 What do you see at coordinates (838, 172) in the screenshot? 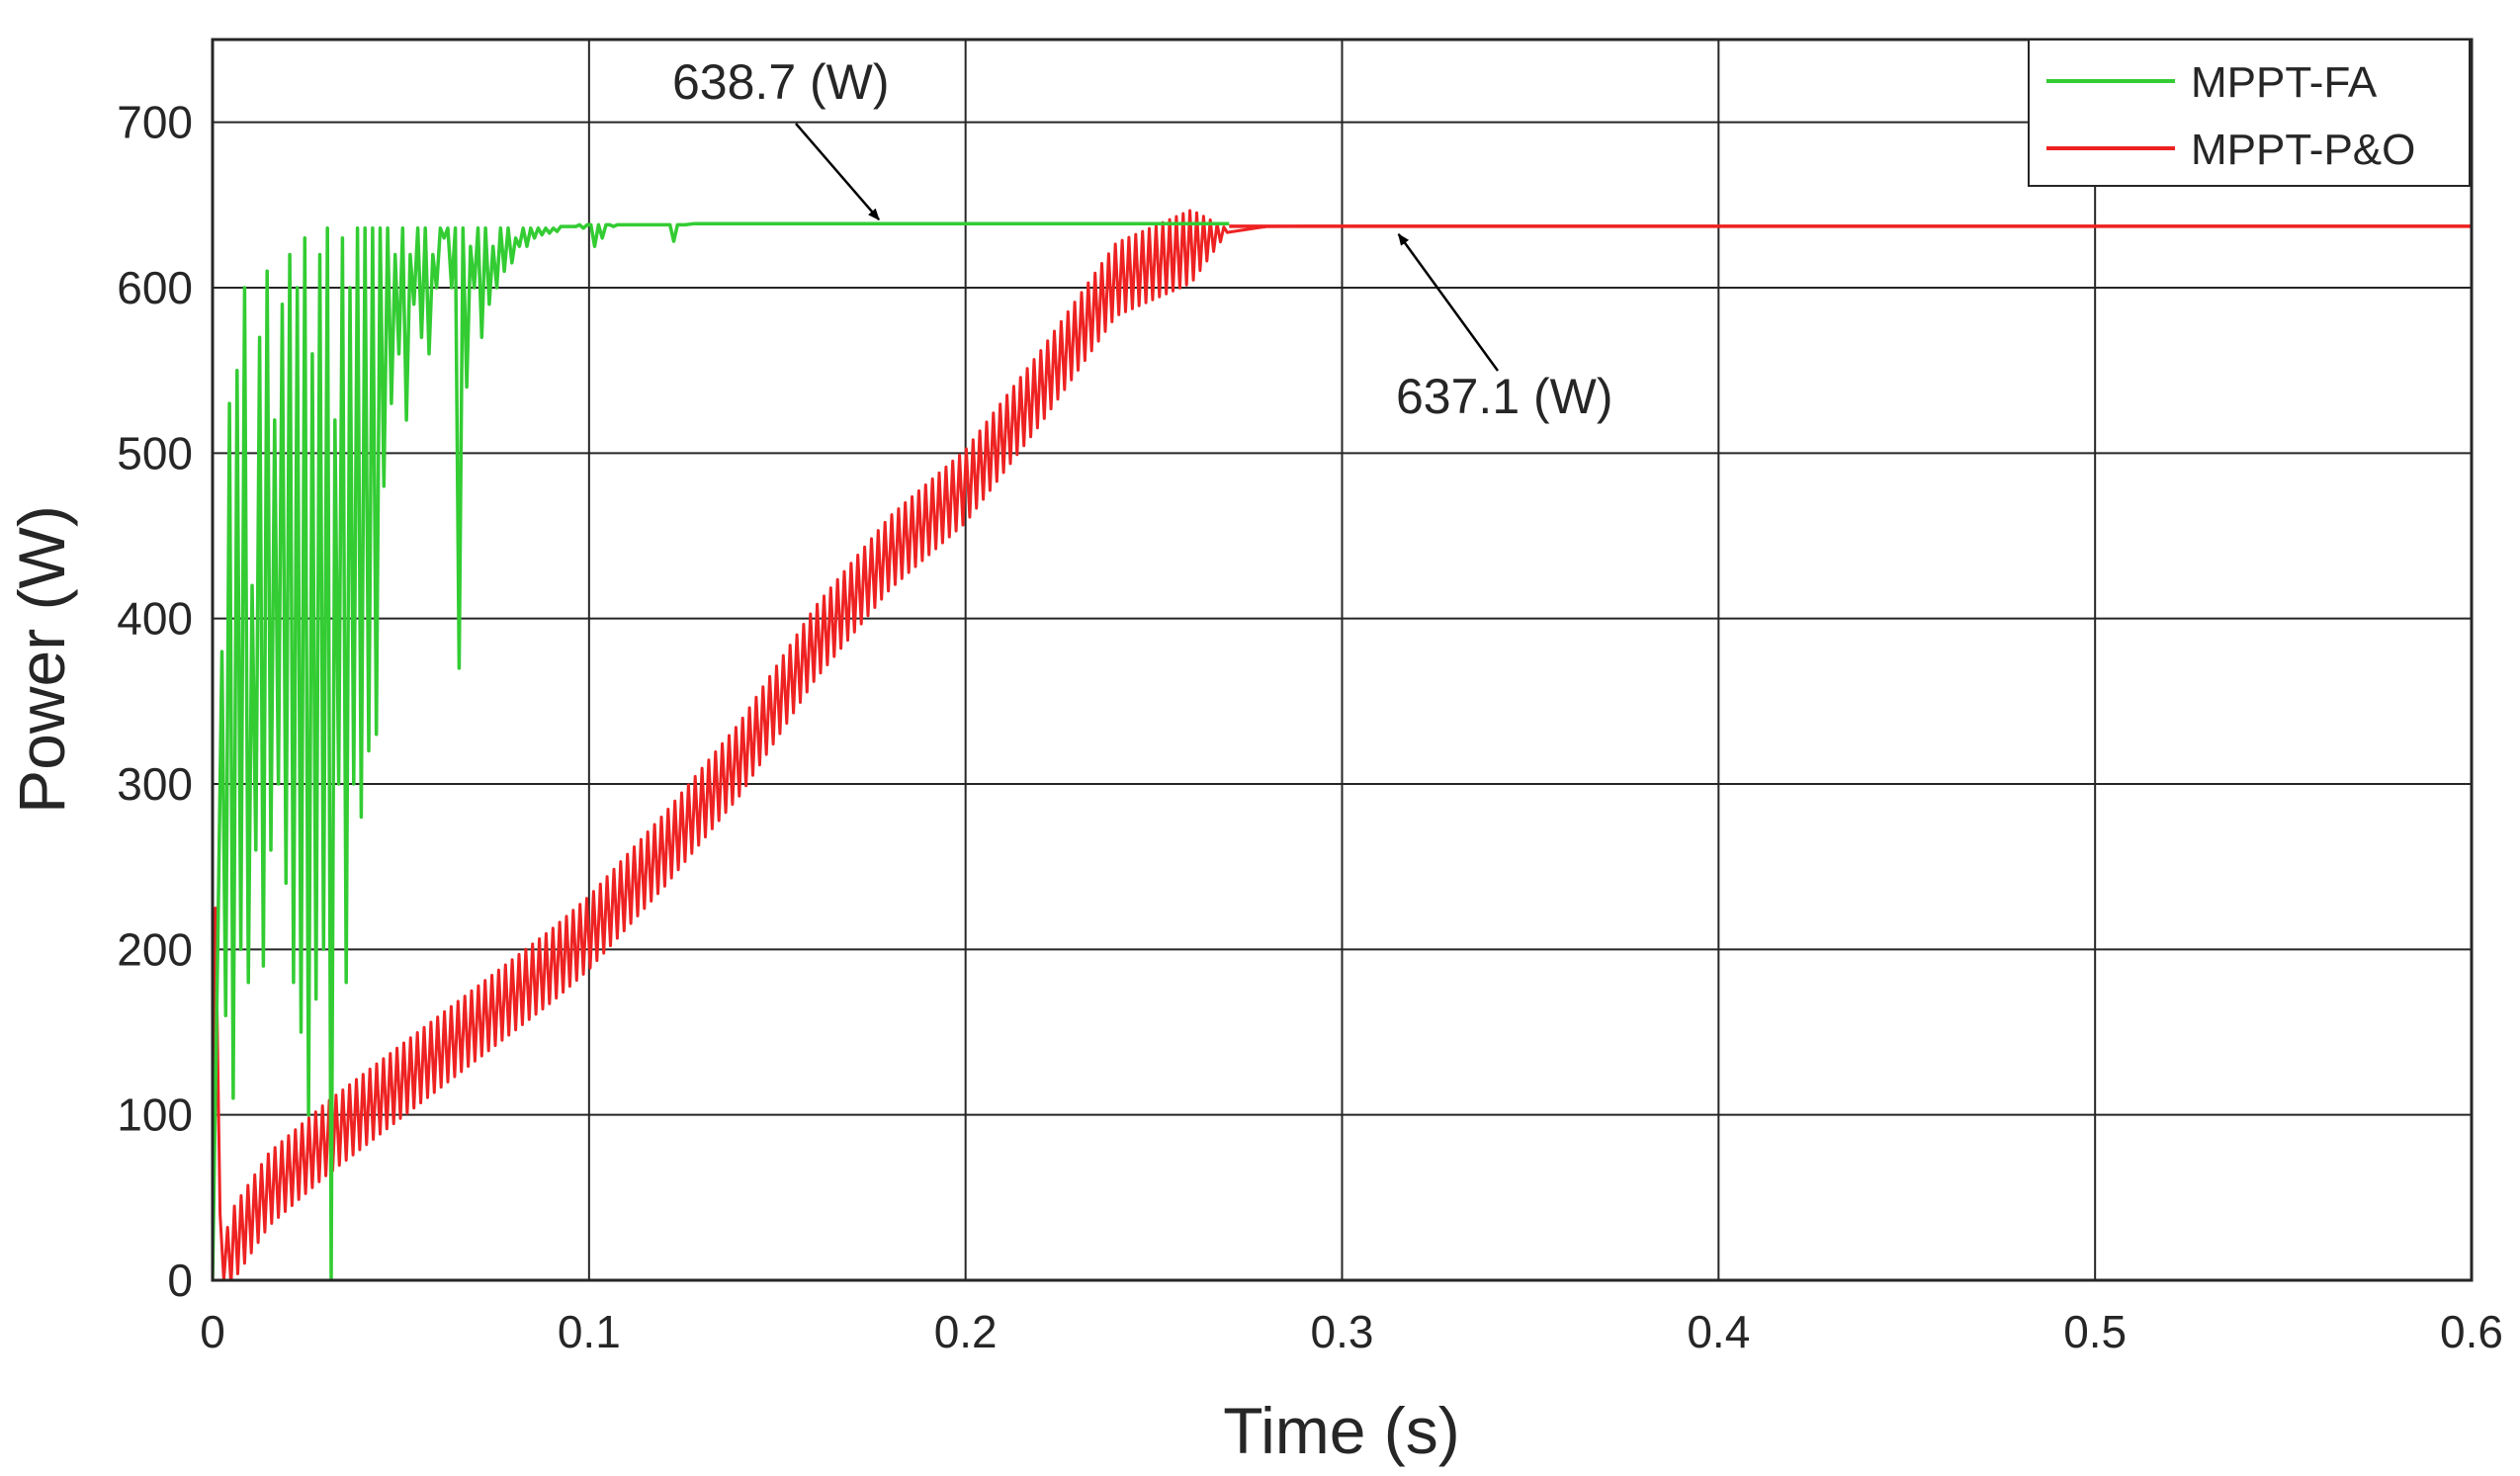
I see `annotation-arrow-fa` at bounding box center [838, 172].